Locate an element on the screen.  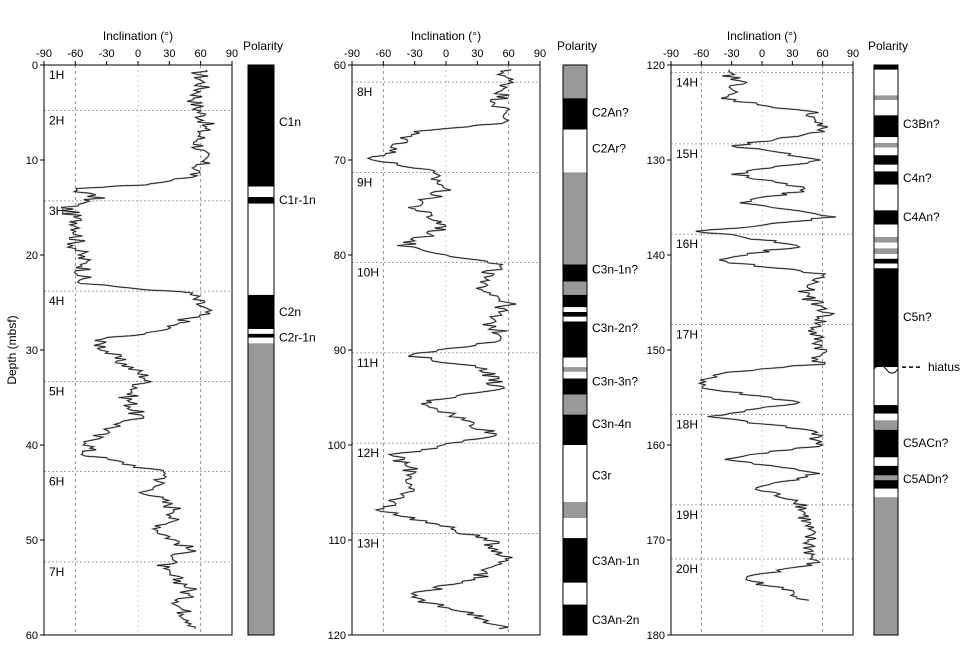
chron-label: C3An-2n is located at coordinates (615, 620).